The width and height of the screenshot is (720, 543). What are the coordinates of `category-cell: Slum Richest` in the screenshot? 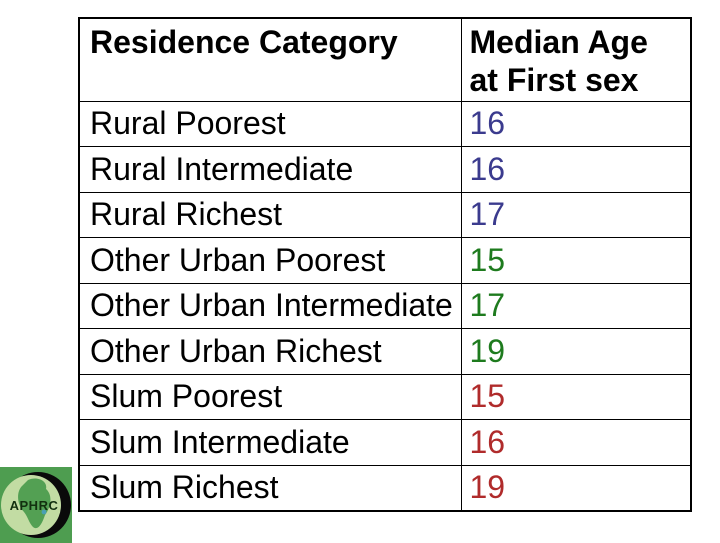 It's located at (270, 487).